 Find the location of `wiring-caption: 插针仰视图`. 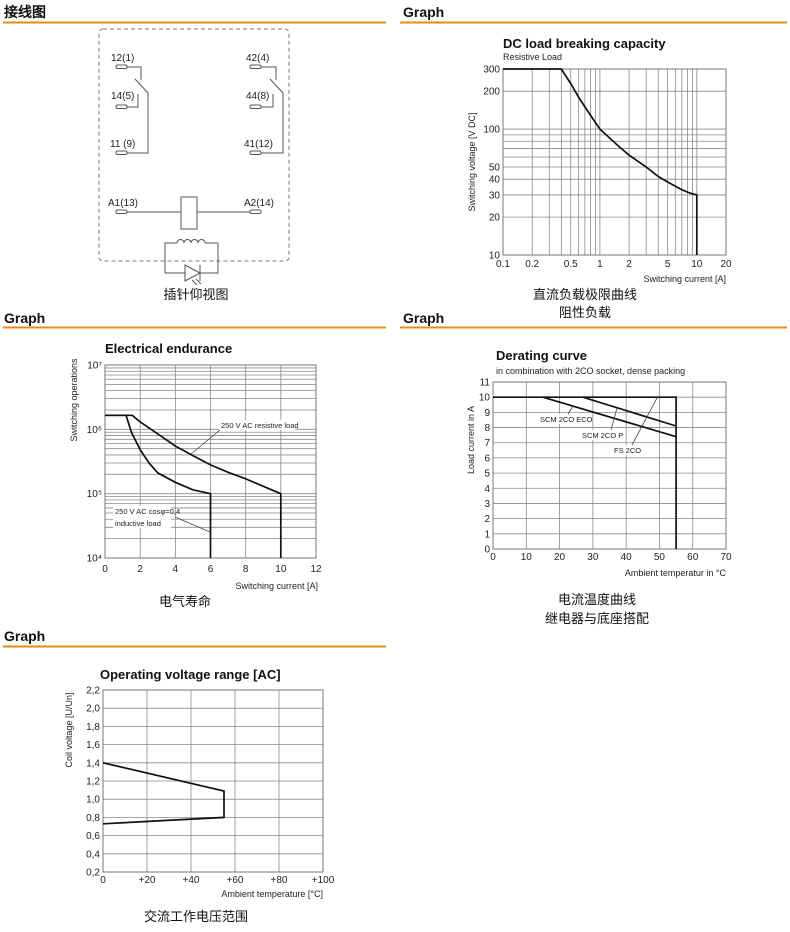

wiring-caption: 插针仰视图 is located at coordinates (195, 295).